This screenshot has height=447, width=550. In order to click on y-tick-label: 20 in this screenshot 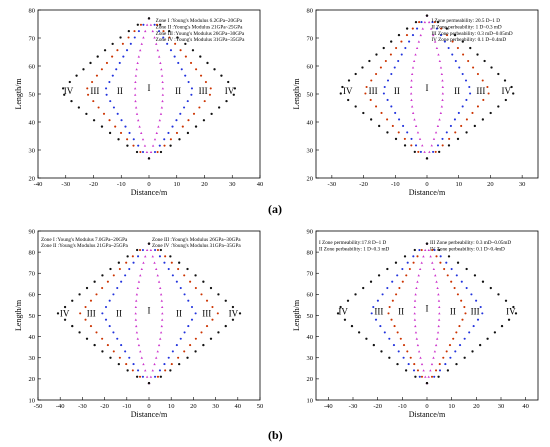, I will do `click(32, 178)`.